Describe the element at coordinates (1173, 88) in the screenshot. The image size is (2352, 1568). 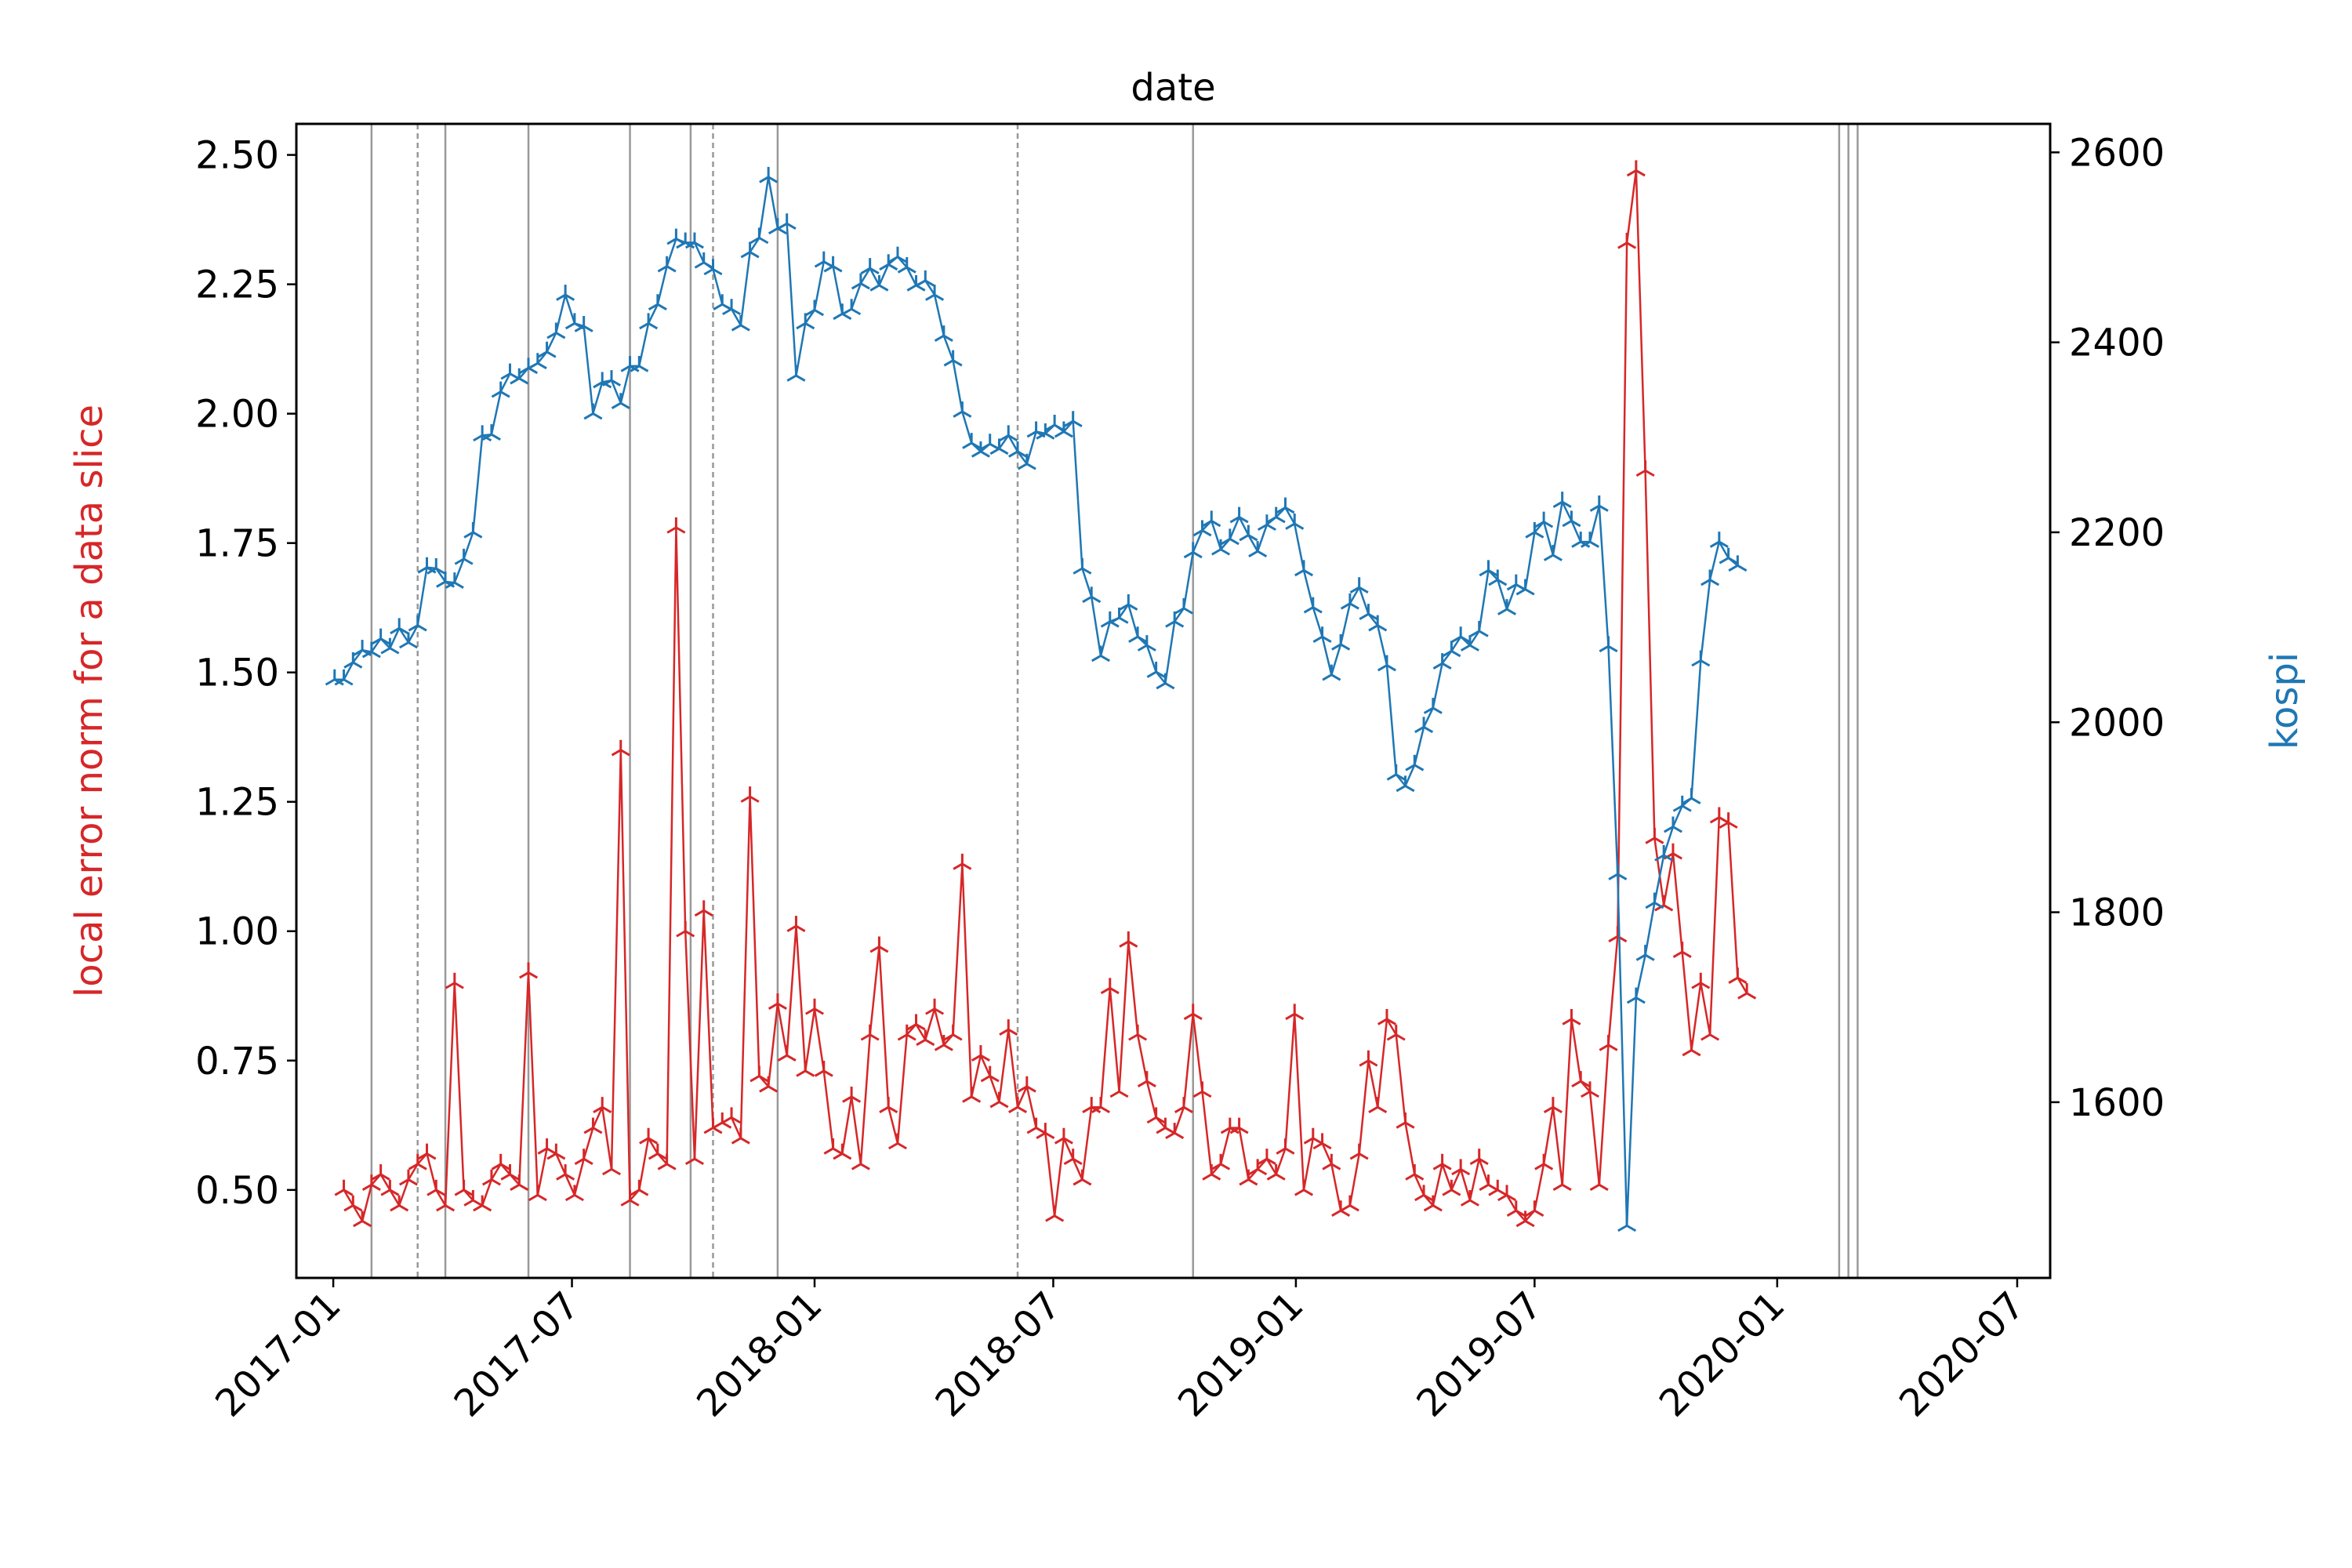
I see `chart-title: date` at that location.